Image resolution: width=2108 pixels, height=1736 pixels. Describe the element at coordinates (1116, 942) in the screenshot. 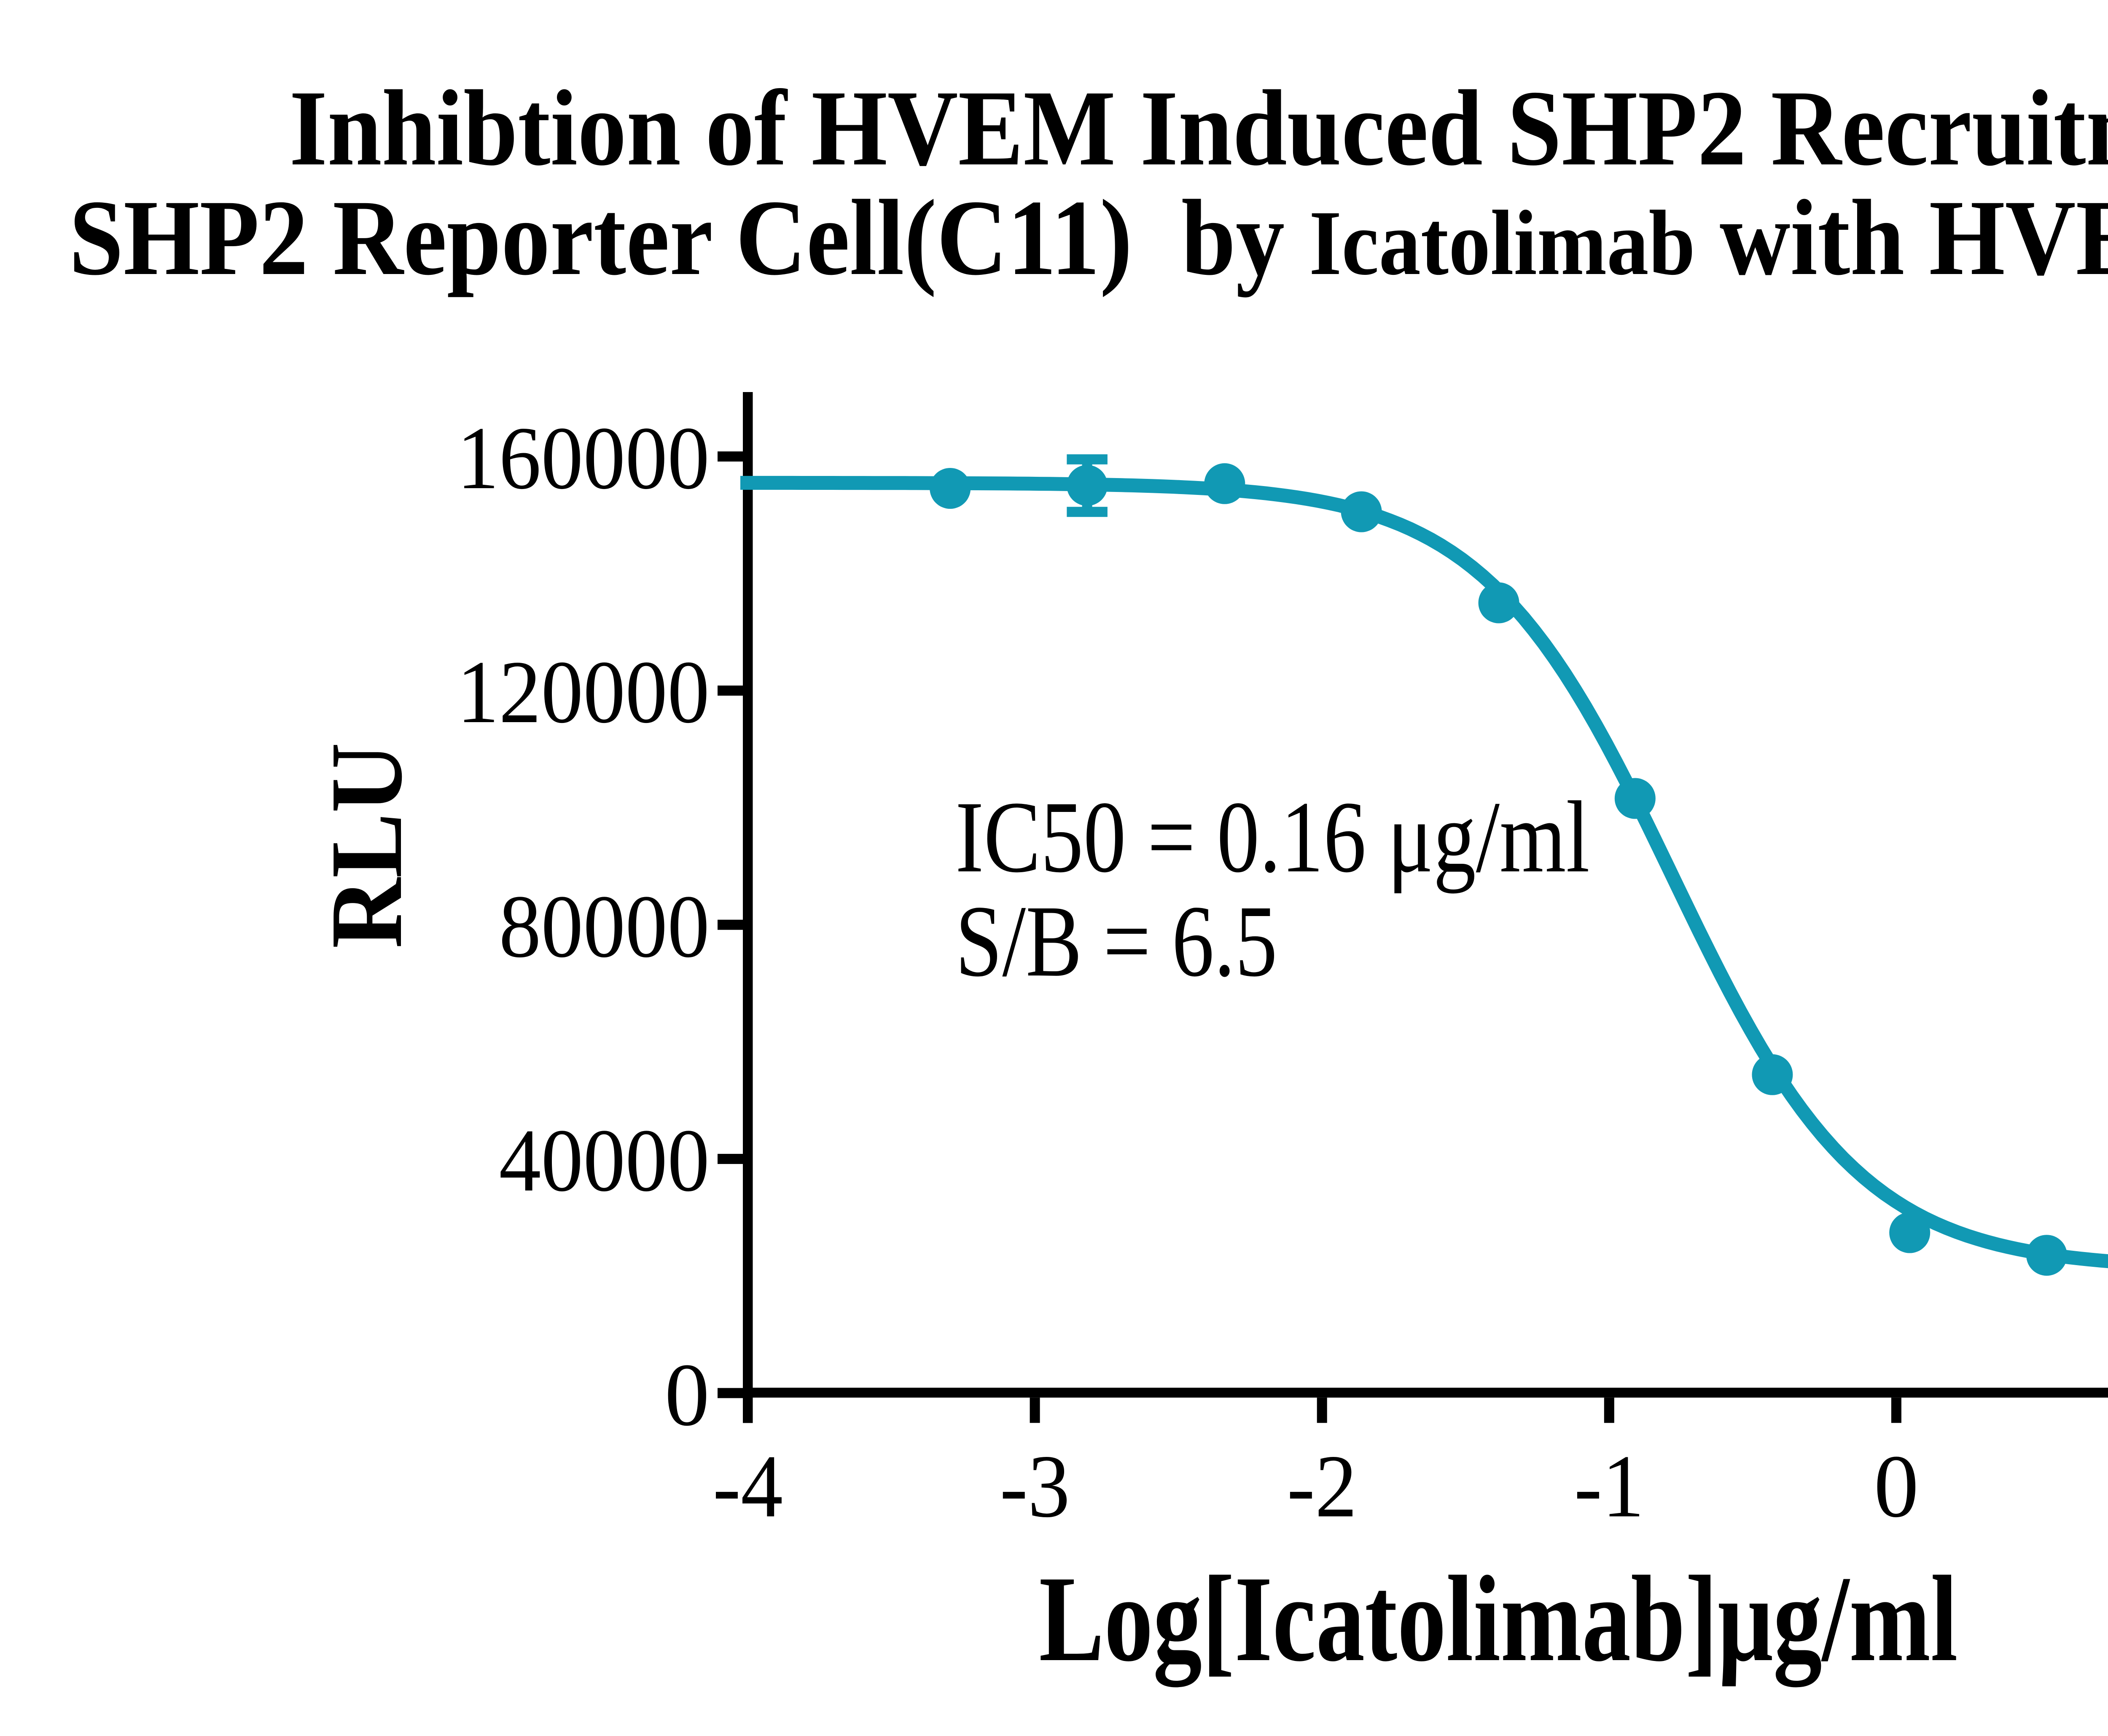

I see `svg-text: S/B = 6.5` at that location.